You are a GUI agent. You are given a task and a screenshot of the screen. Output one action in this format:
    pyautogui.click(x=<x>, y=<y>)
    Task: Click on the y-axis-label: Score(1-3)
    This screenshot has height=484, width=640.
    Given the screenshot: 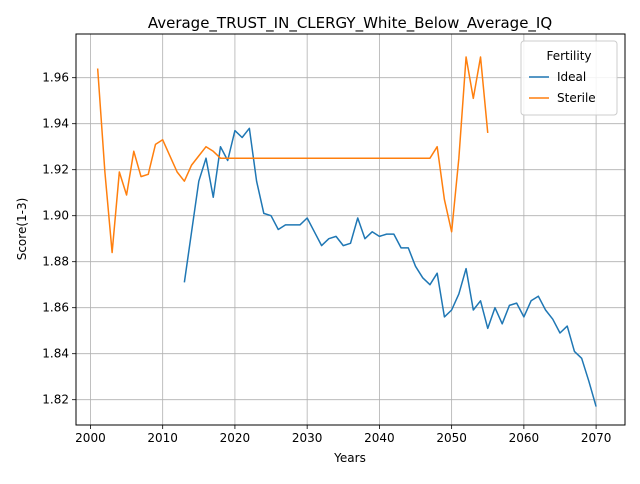 What is the action you would take?
    pyautogui.click(x=22, y=229)
    